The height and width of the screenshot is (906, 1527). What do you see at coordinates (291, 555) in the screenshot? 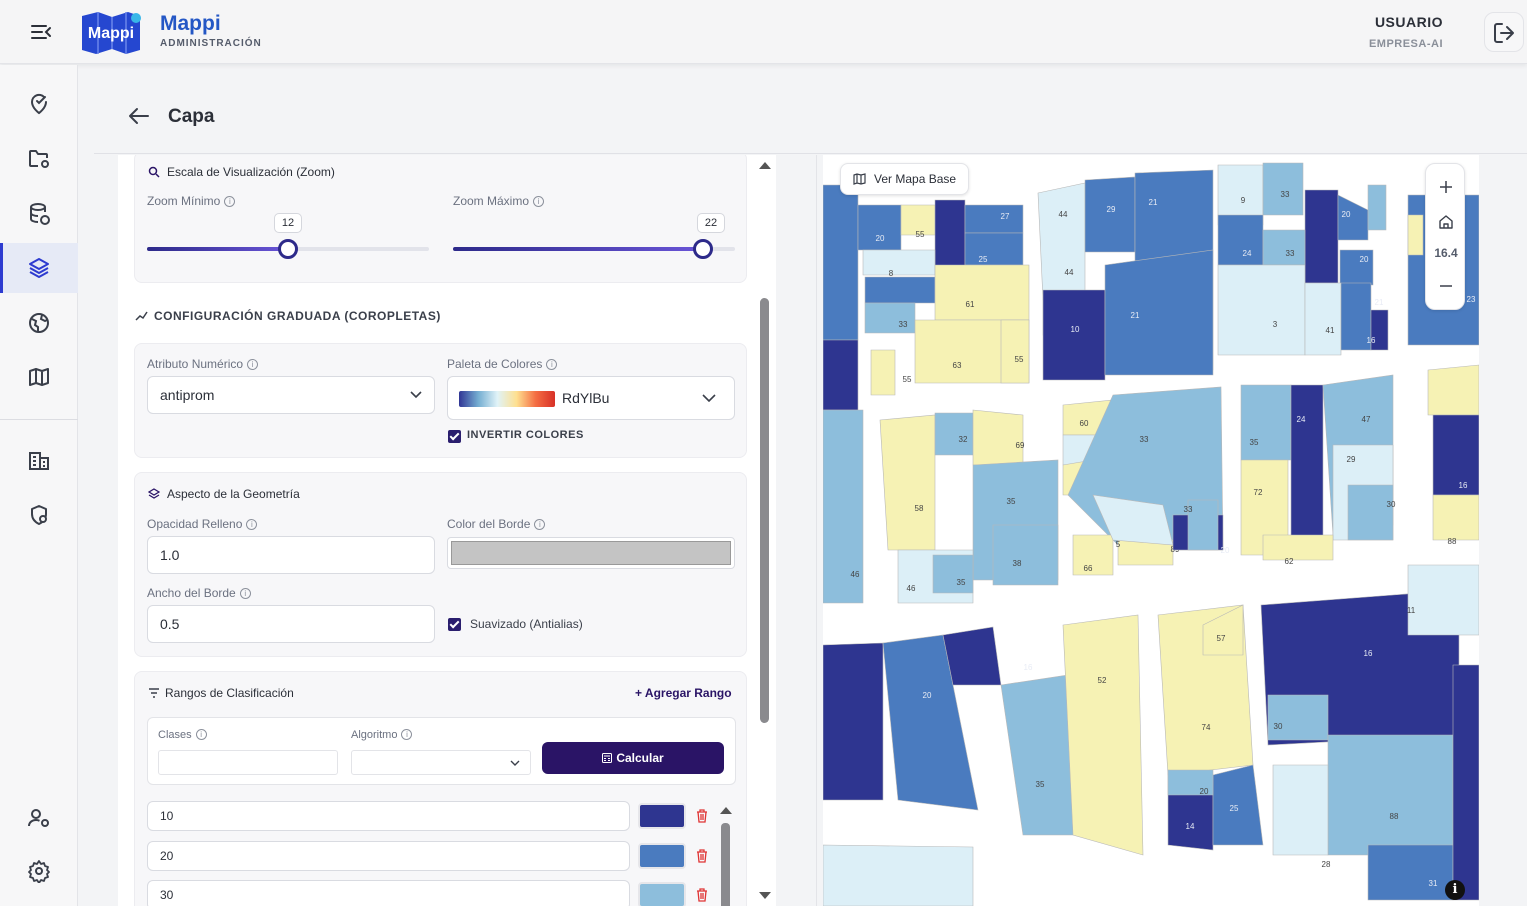
I see `opacity-input: 1.0` at bounding box center [291, 555].